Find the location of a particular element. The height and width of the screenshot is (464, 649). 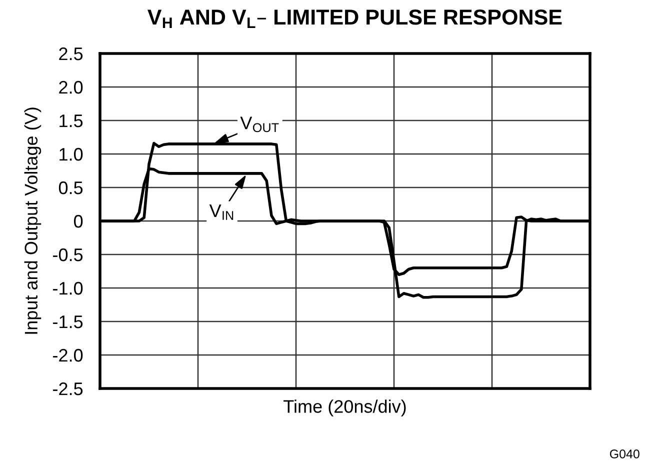

y-tick-label: 2.5 is located at coordinates (71, 53).